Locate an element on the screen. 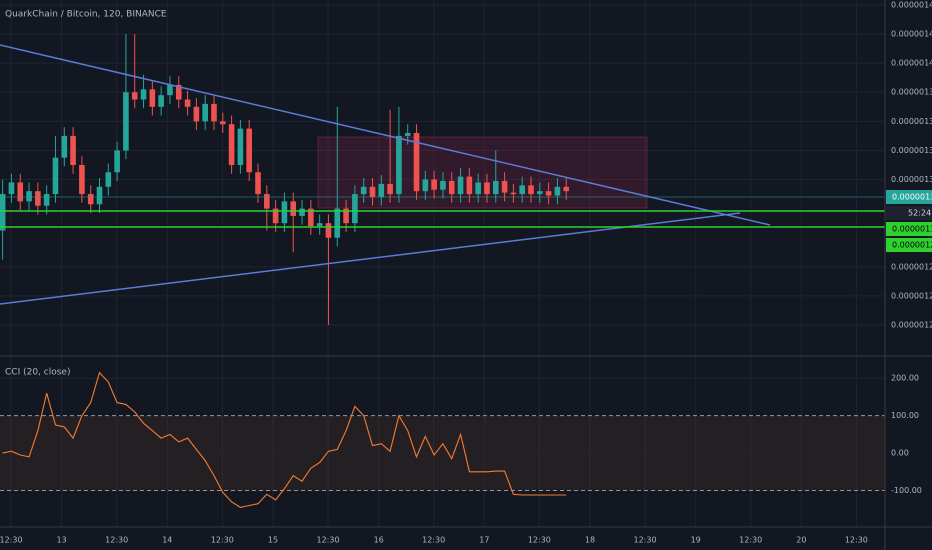 The width and height of the screenshot is (932, 550). y-tick-label: -100.00 is located at coordinates (906, 490).